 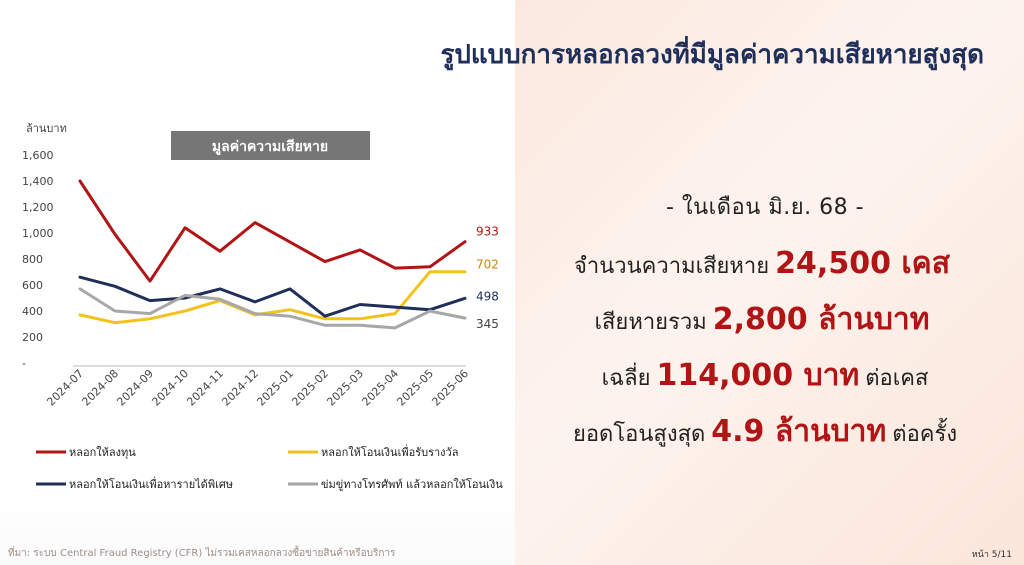 What do you see at coordinates (38, 233) in the screenshot?
I see `y-tick-label: 1,000` at bounding box center [38, 233].